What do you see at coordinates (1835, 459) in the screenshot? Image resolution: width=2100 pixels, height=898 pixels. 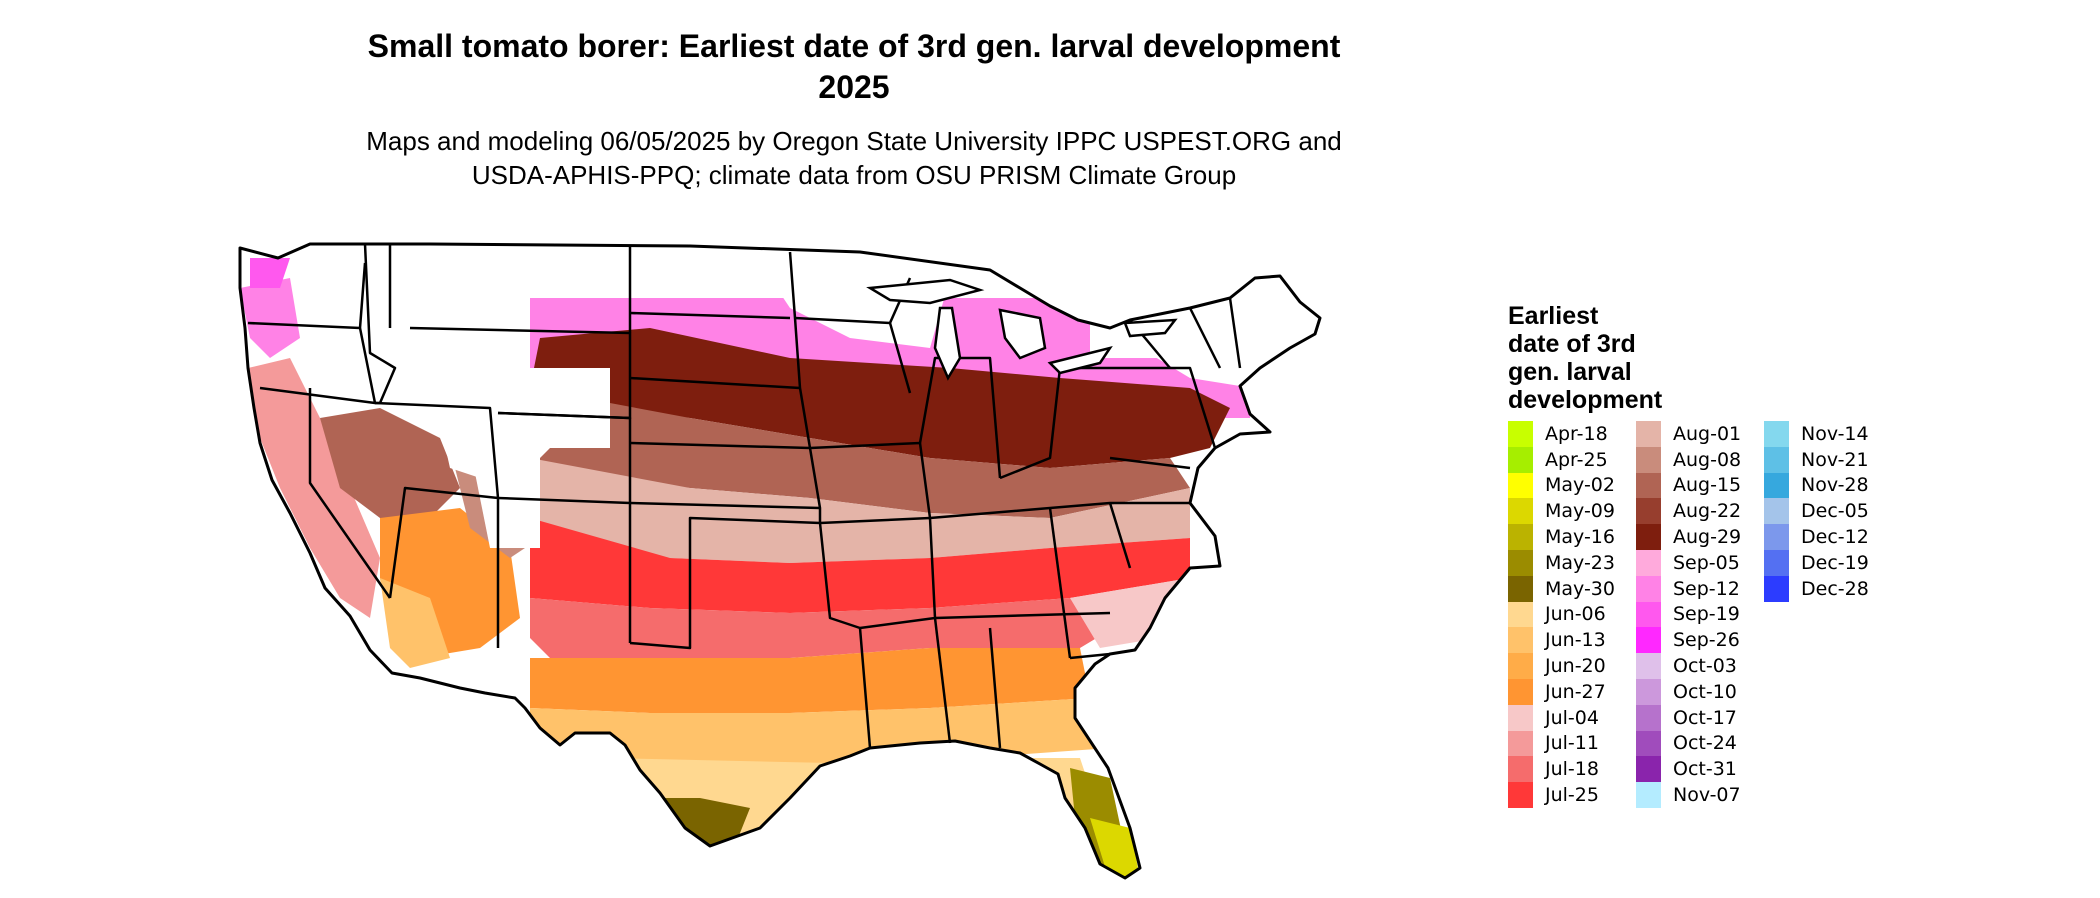 I see `legend-label: Nov-21` at bounding box center [1835, 459].